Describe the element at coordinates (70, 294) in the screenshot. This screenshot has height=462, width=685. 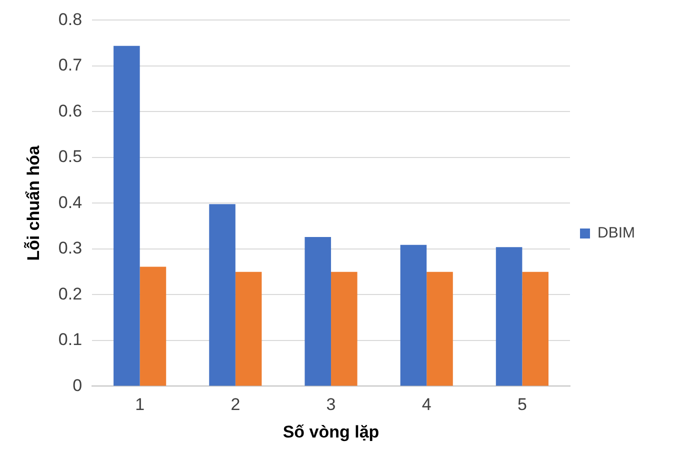
I see `y-tick-label: 0.2` at that location.